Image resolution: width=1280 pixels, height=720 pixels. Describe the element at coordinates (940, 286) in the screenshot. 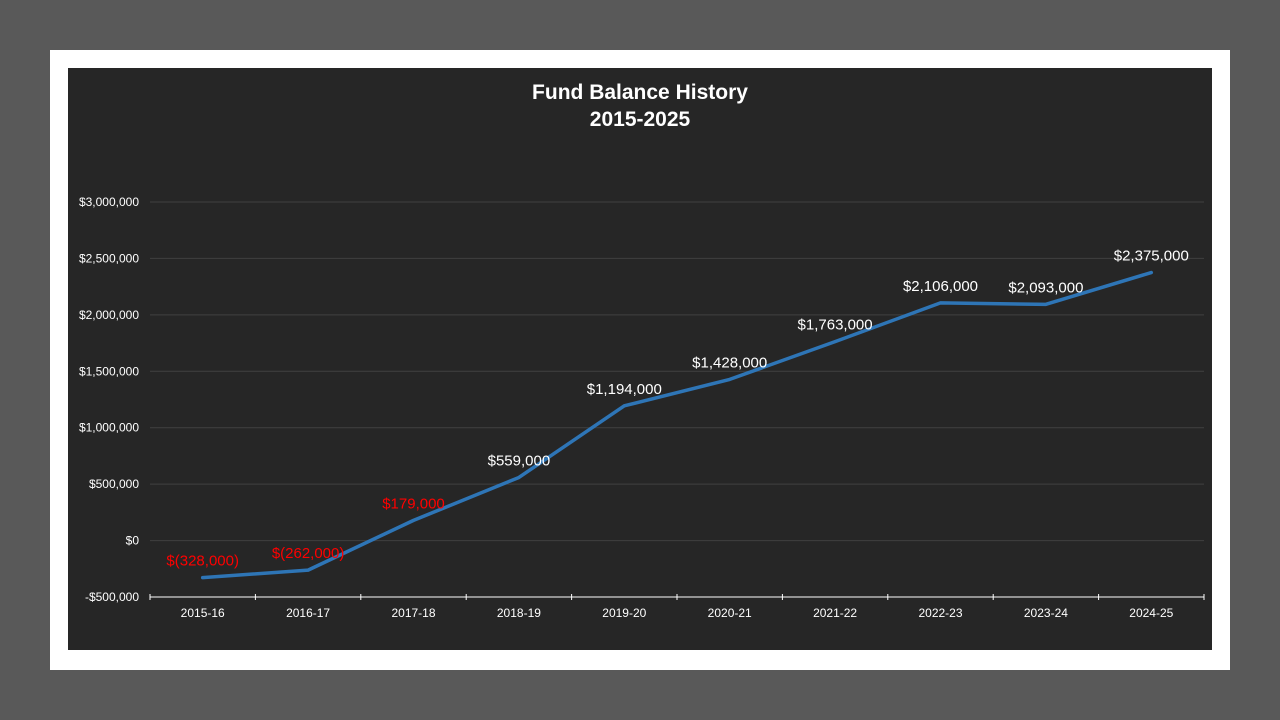

I see `data-label: $2,106,000` at that location.